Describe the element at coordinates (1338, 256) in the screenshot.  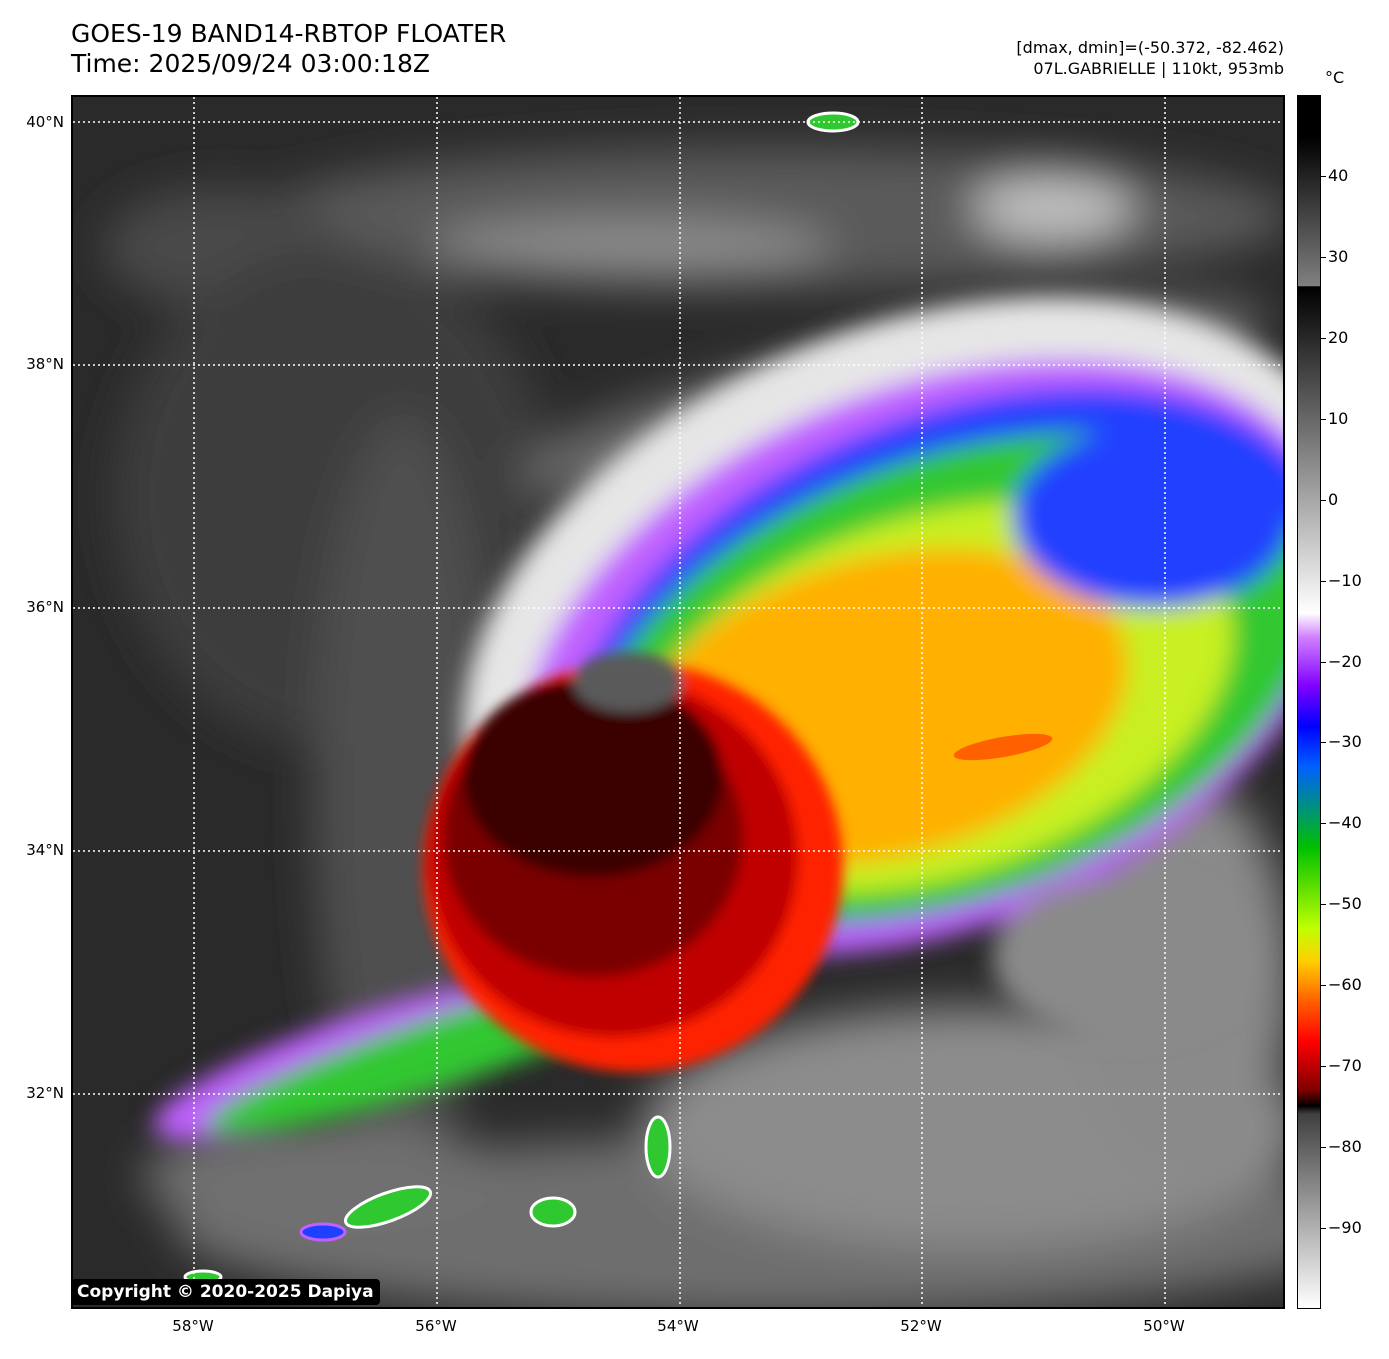
I see `colorbar-tick-label: 30` at that location.